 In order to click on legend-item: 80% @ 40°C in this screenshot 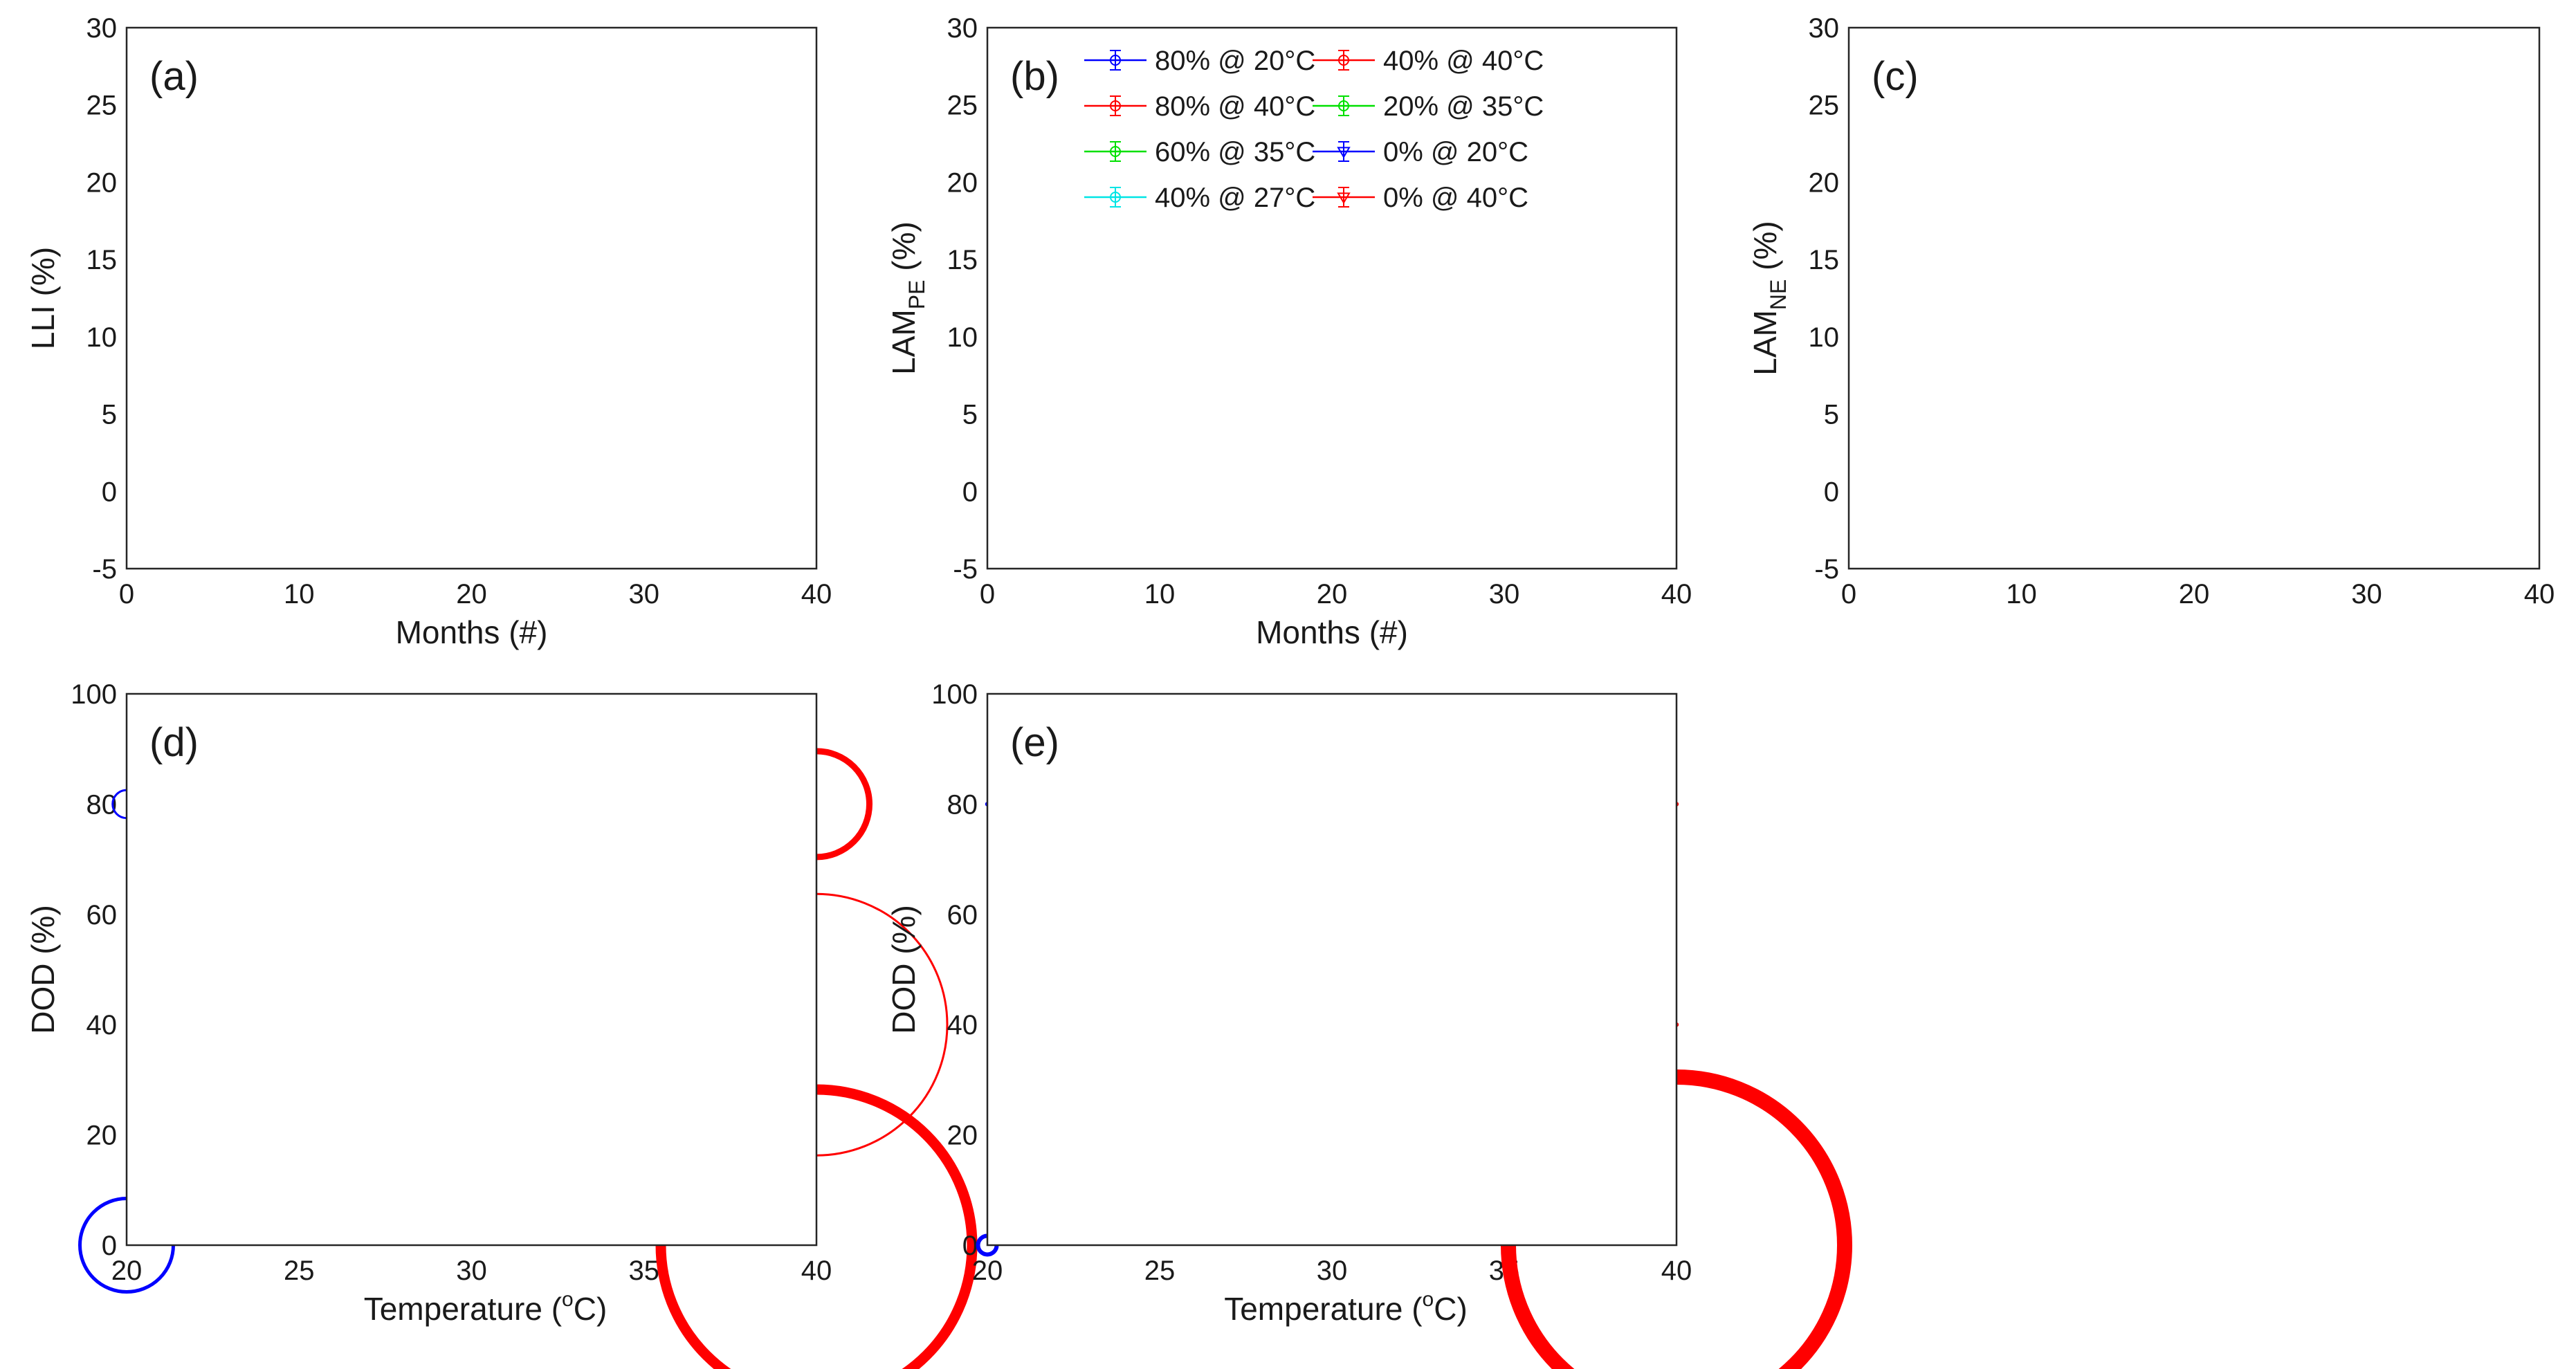, I will do `click(1200, 106)`.